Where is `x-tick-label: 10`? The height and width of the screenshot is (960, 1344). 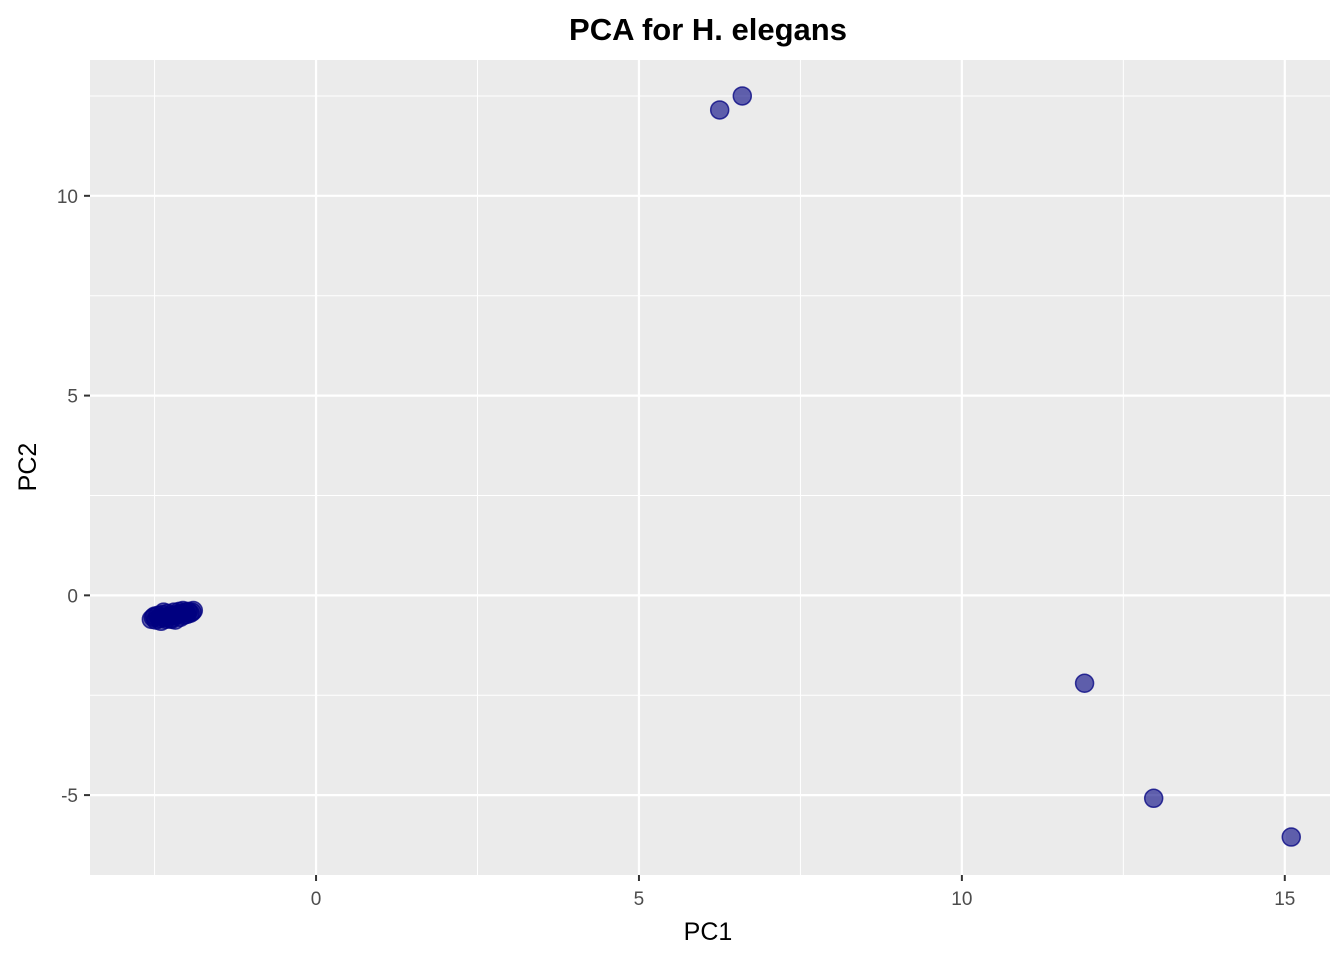 x-tick-label: 10 is located at coordinates (961, 899).